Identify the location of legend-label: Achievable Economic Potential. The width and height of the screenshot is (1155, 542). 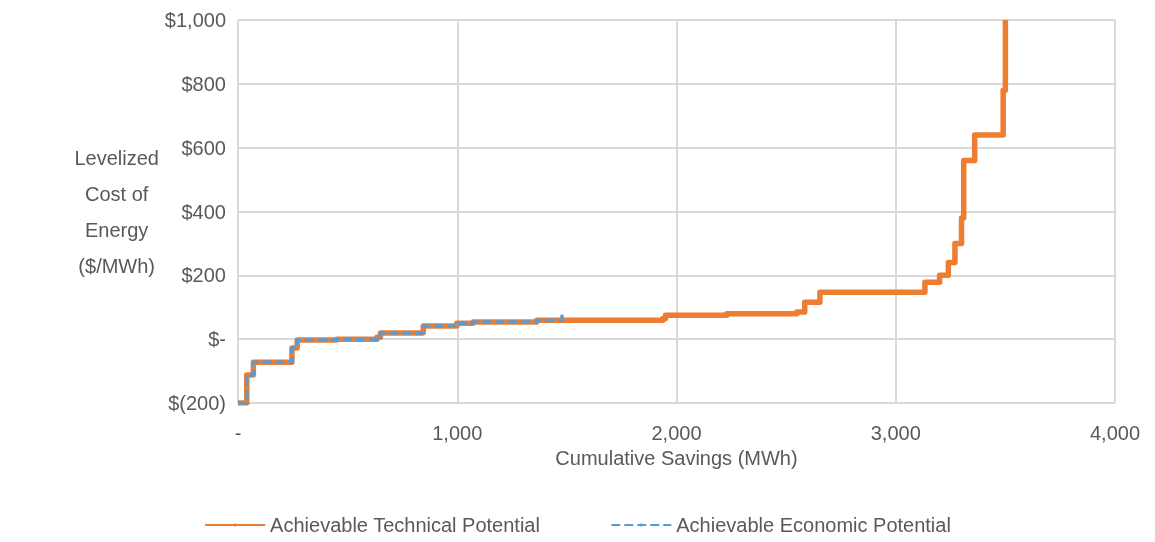
(813, 525).